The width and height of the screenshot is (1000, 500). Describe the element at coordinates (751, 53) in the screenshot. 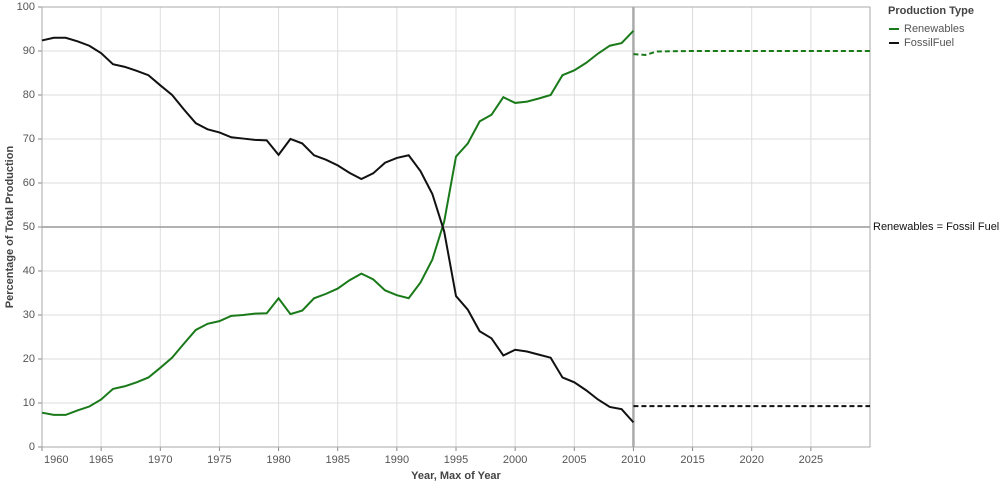

I see `projection-line` at that location.